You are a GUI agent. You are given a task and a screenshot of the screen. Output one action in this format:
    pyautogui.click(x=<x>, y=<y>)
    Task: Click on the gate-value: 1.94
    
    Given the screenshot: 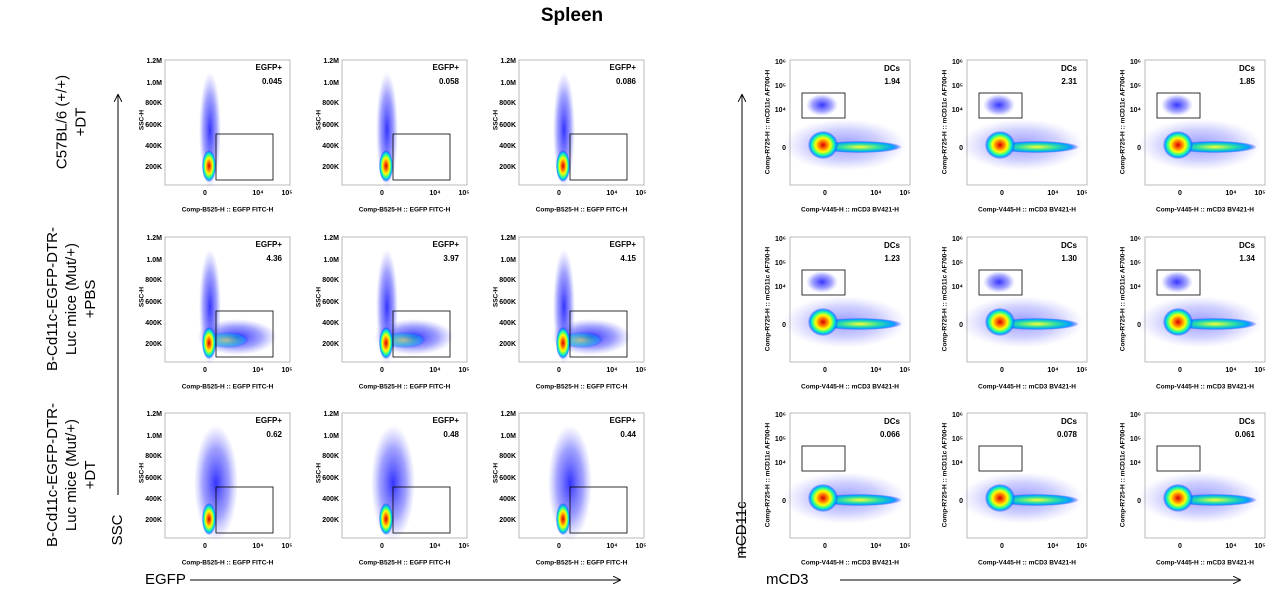 What is the action you would take?
    pyautogui.click(x=892, y=81)
    